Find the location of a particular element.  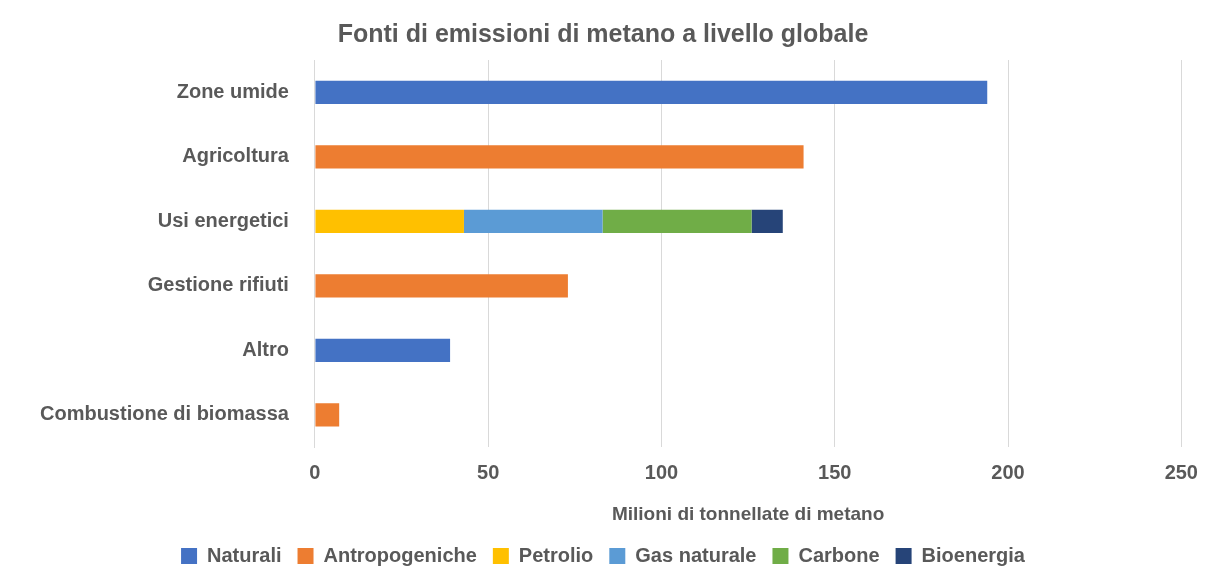

x-tick-label: 250 is located at coordinates (1181, 471).